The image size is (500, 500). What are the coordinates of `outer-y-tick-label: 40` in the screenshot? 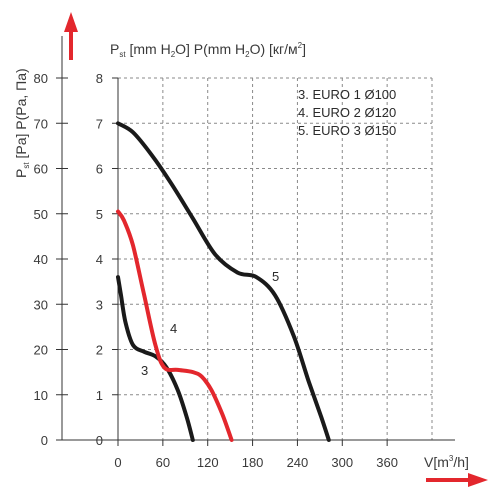 It's located at (41, 259).